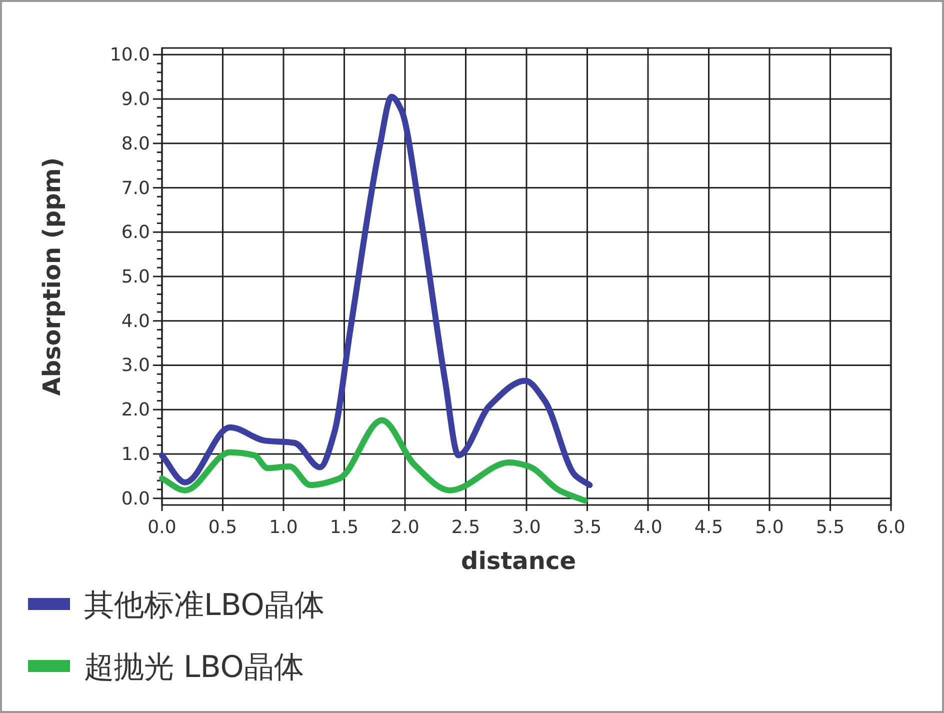 This screenshot has height=713, width=944. What do you see at coordinates (135, 143) in the screenshot?
I see `y-tick-label: 8.0` at bounding box center [135, 143].